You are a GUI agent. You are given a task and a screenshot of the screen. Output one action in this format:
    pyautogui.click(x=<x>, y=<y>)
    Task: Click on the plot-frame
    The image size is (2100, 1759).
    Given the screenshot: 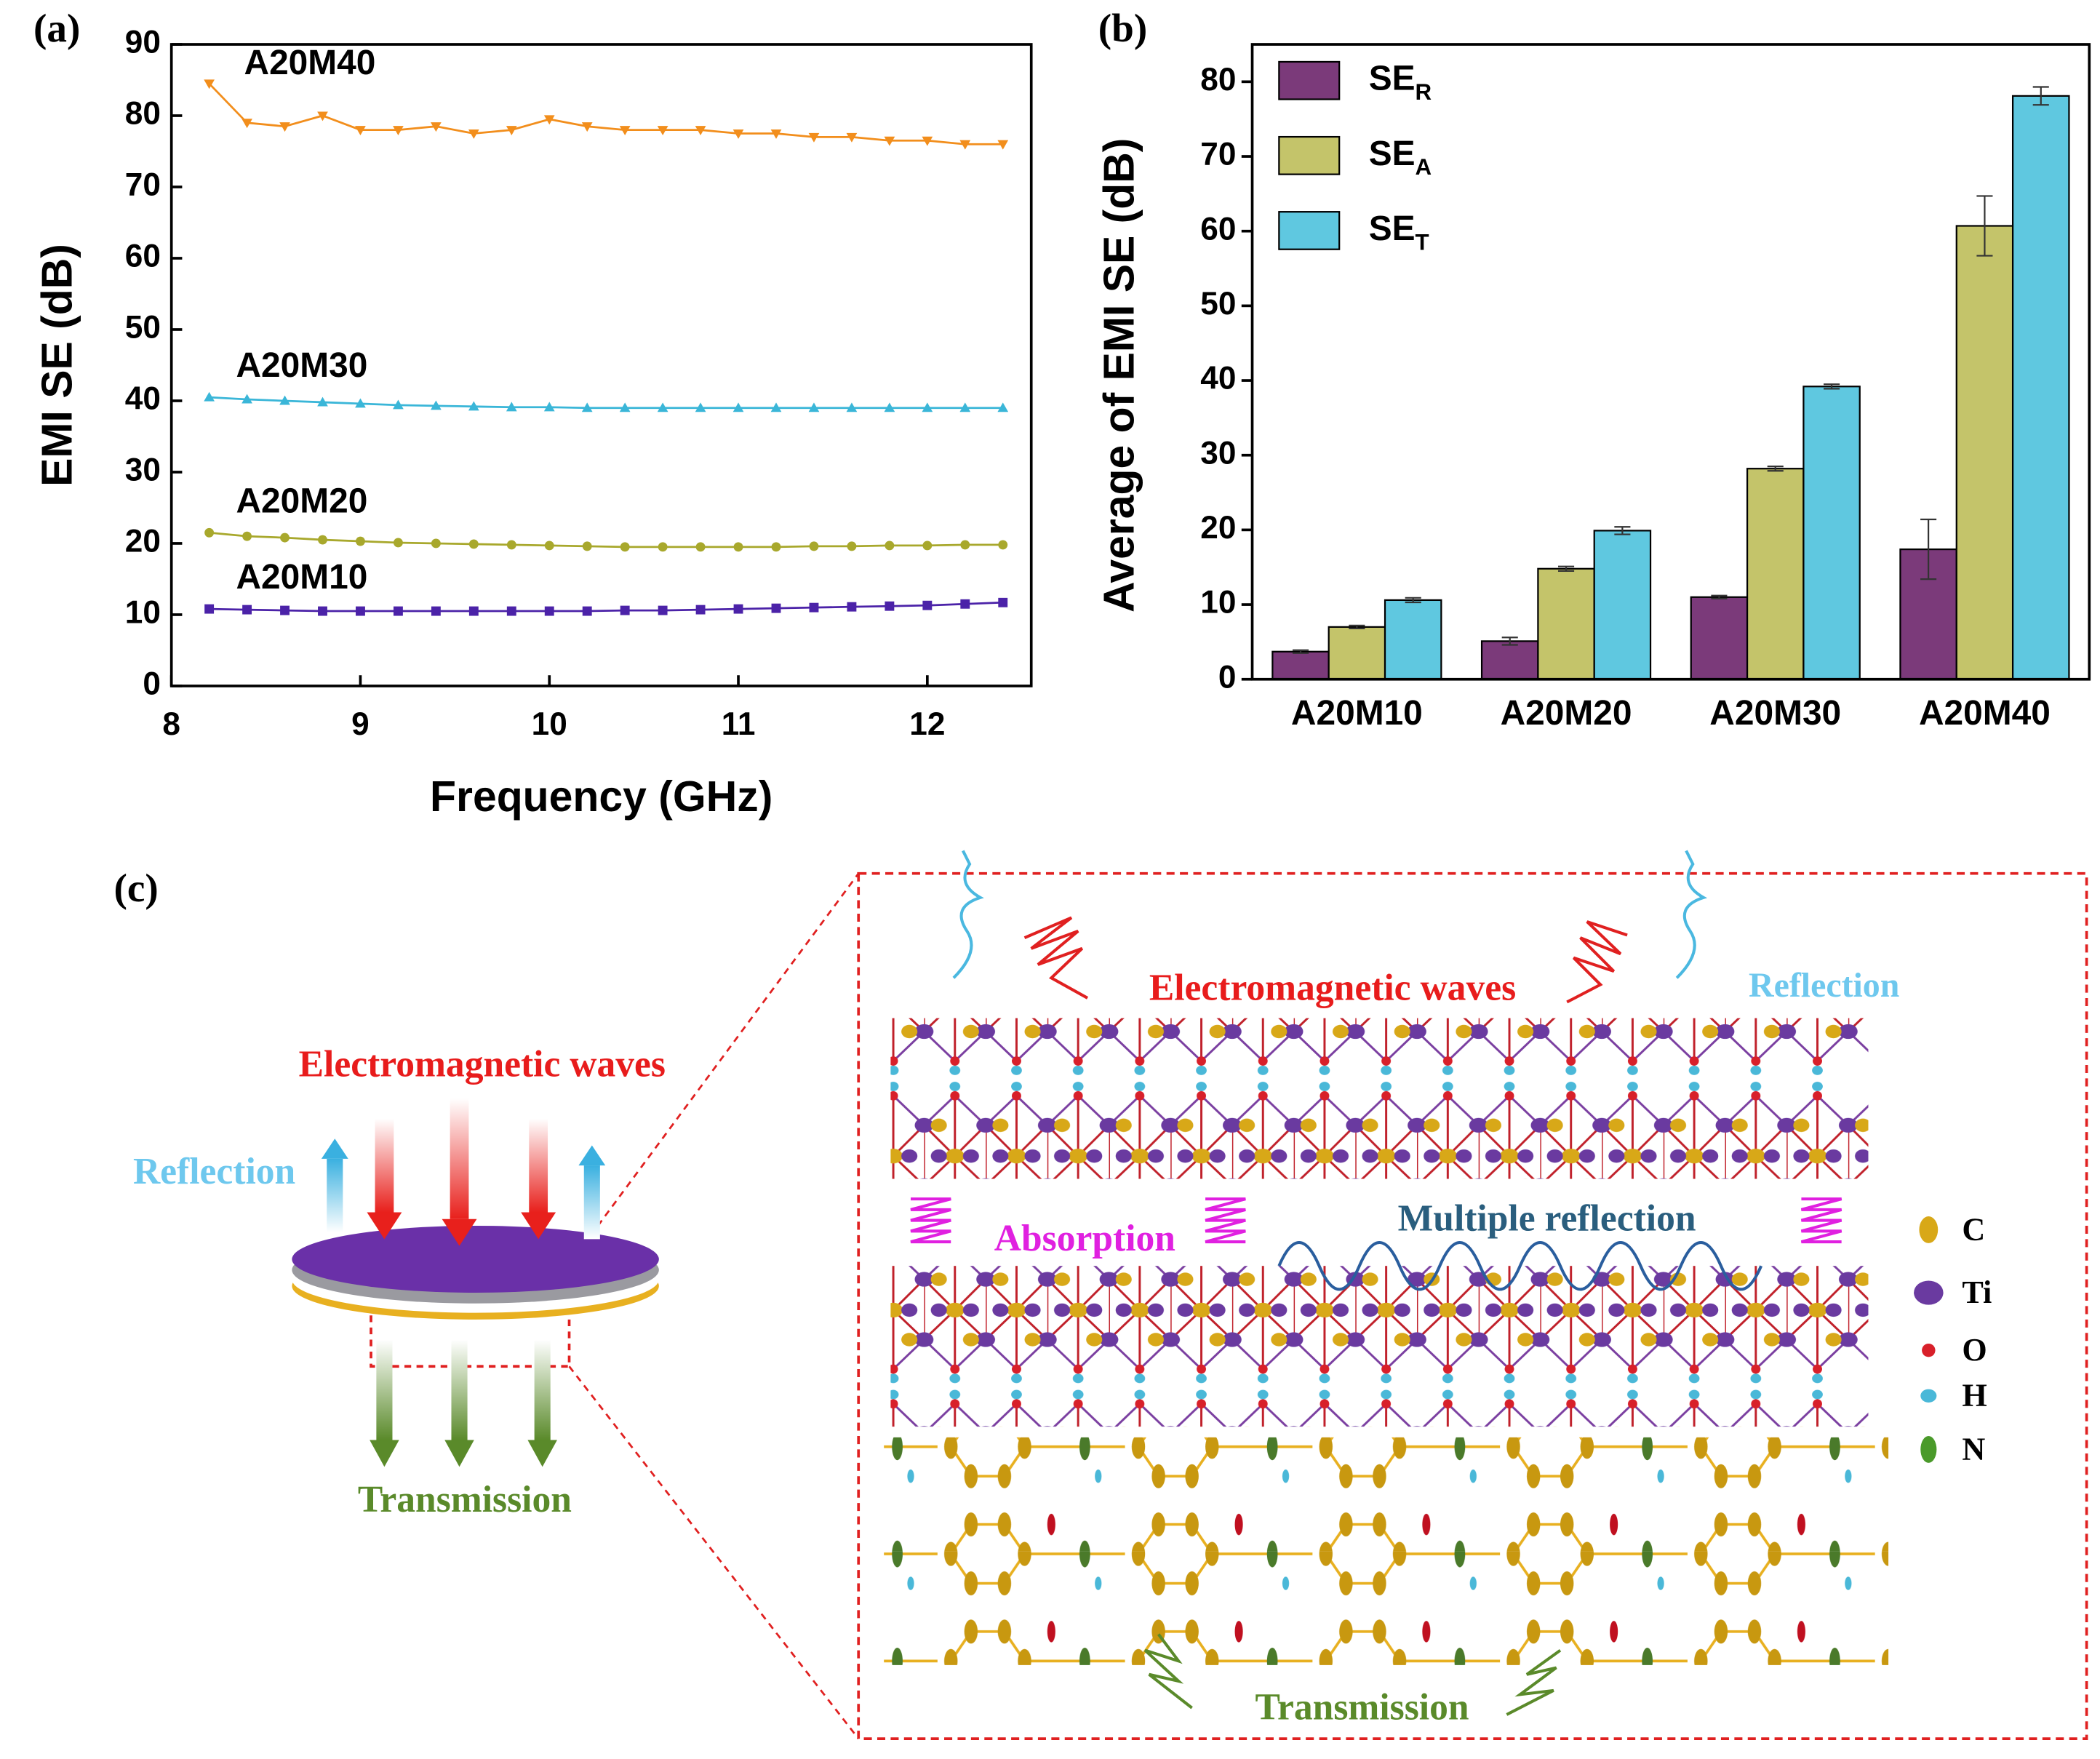 What is the action you would take?
    pyautogui.click(x=1670, y=362)
    